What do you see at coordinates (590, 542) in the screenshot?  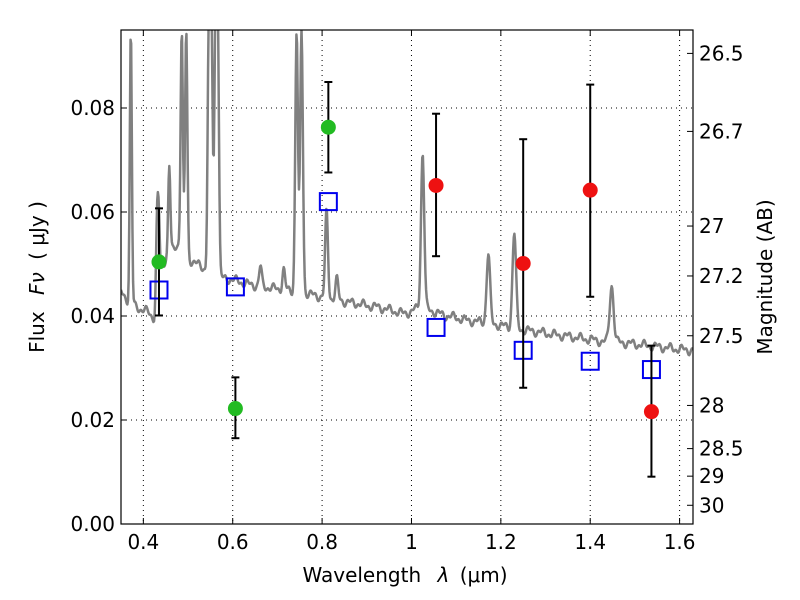 I see `x-tick-label: 1.4` at bounding box center [590, 542].